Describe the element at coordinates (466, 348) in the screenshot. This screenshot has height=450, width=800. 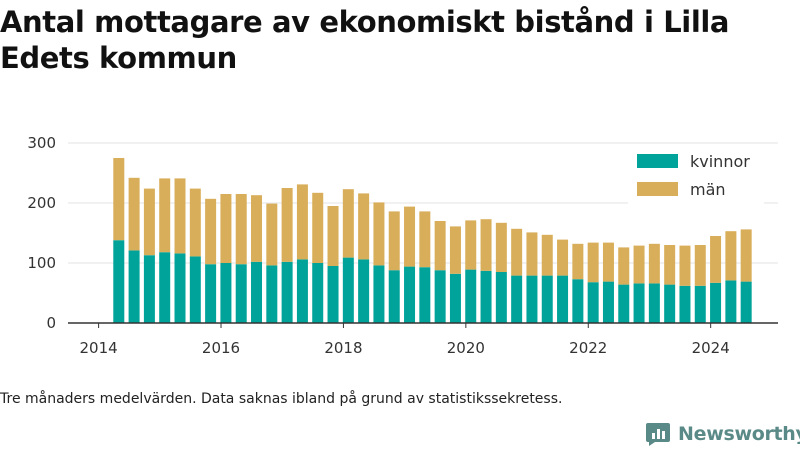
I see `x-tick-label: 2020` at that location.